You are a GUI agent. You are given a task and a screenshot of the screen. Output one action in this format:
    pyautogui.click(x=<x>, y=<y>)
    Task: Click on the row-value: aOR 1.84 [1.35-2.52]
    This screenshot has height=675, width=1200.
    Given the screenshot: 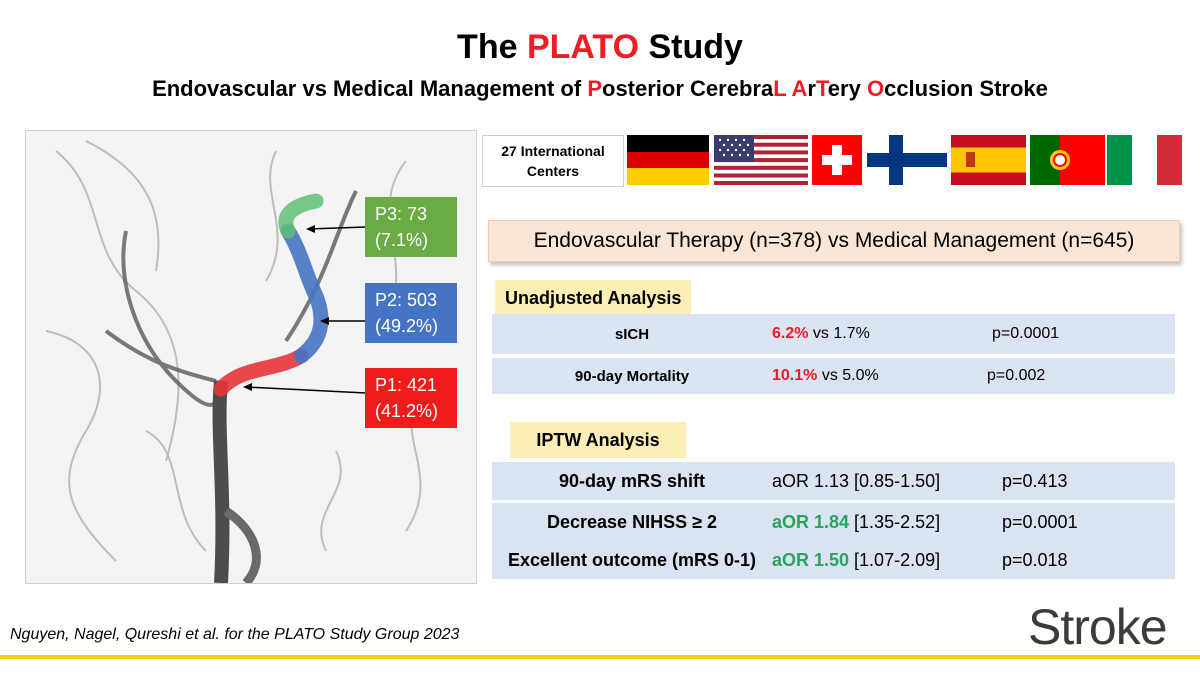 What is the action you would take?
    pyautogui.click(x=856, y=521)
    